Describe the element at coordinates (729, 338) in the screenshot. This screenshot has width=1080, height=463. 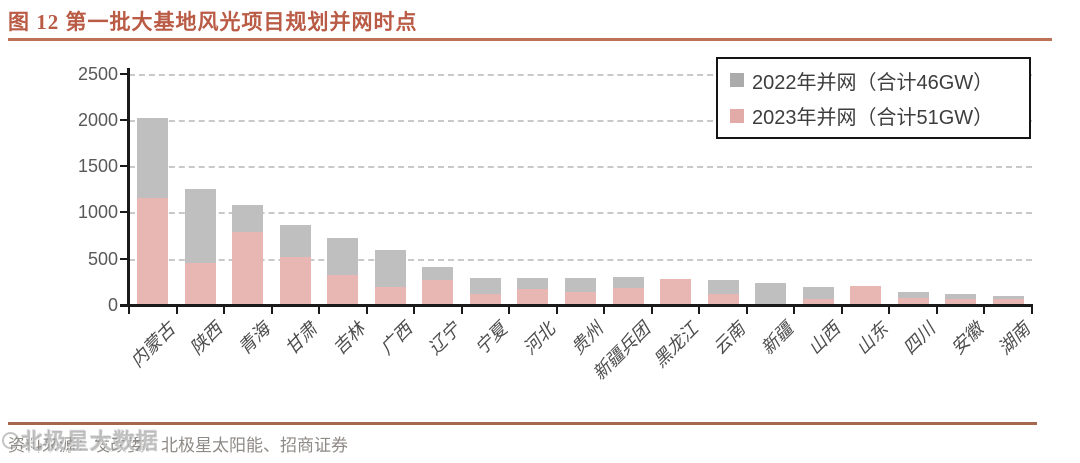
I see `x-label-云南: 云南` at that location.